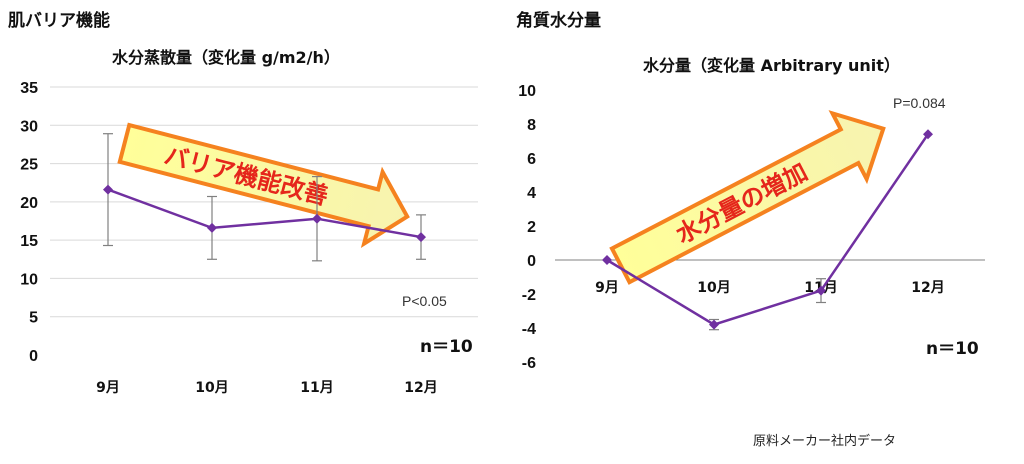  What do you see at coordinates (29, 126) in the screenshot?
I see `left-y-tick-label: 30` at bounding box center [29, 126].